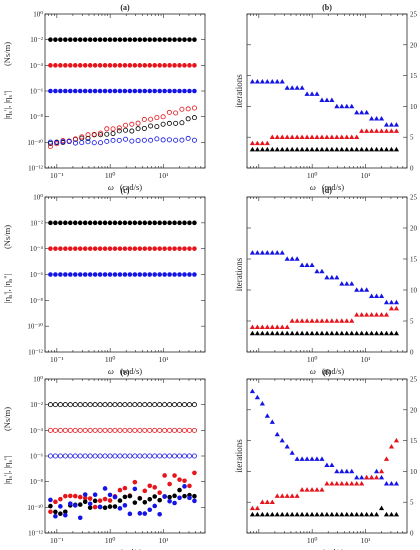  What do you see at coordinates (412, 353) in the screenshot?
I see `y-tick-label: 0` at bounding box center [412, 353].